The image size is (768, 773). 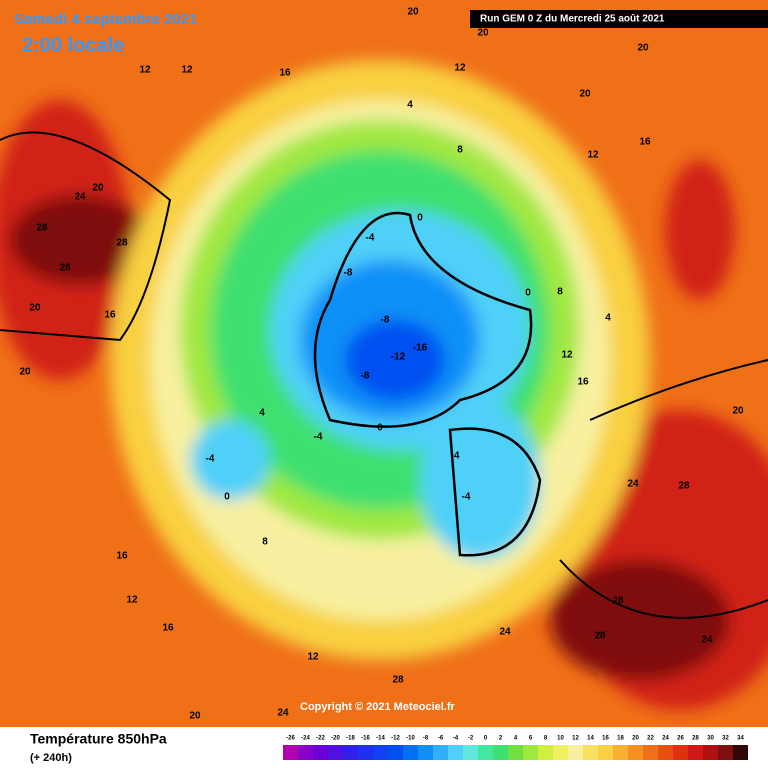 What do you see at coordinates (501, 739) in the screenshot?
I see `scale-tick-label: 2` at bounding box center [501, 739].